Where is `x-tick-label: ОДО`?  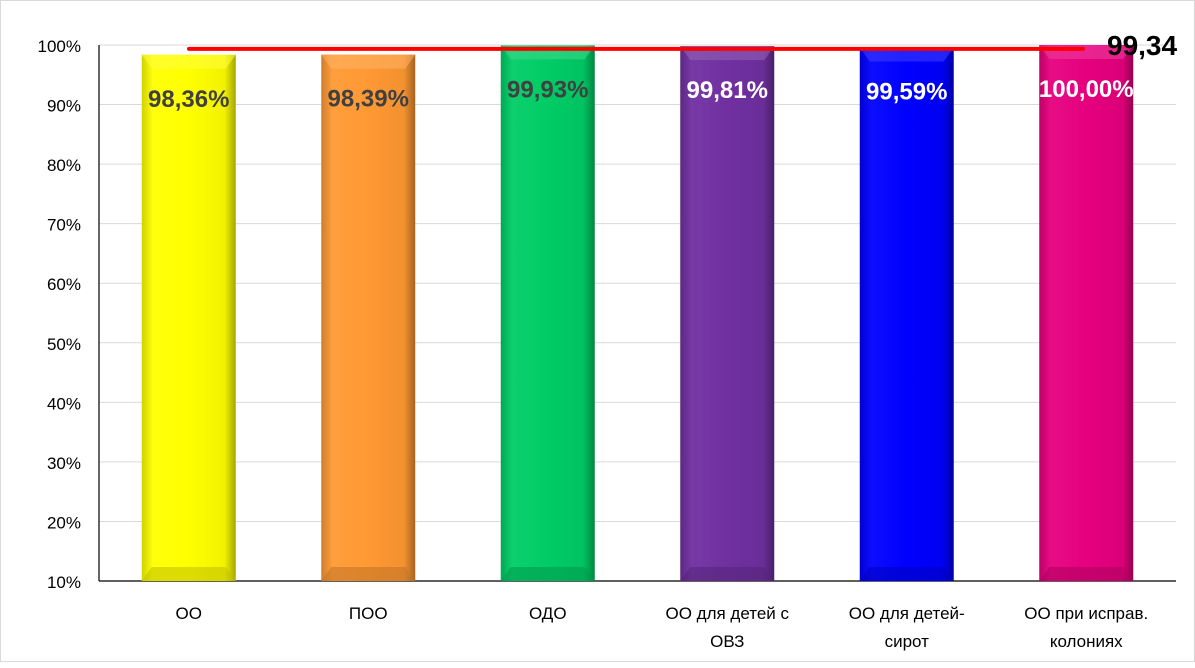
x-tick-label: ОДО is located at coordinates (548, 613).